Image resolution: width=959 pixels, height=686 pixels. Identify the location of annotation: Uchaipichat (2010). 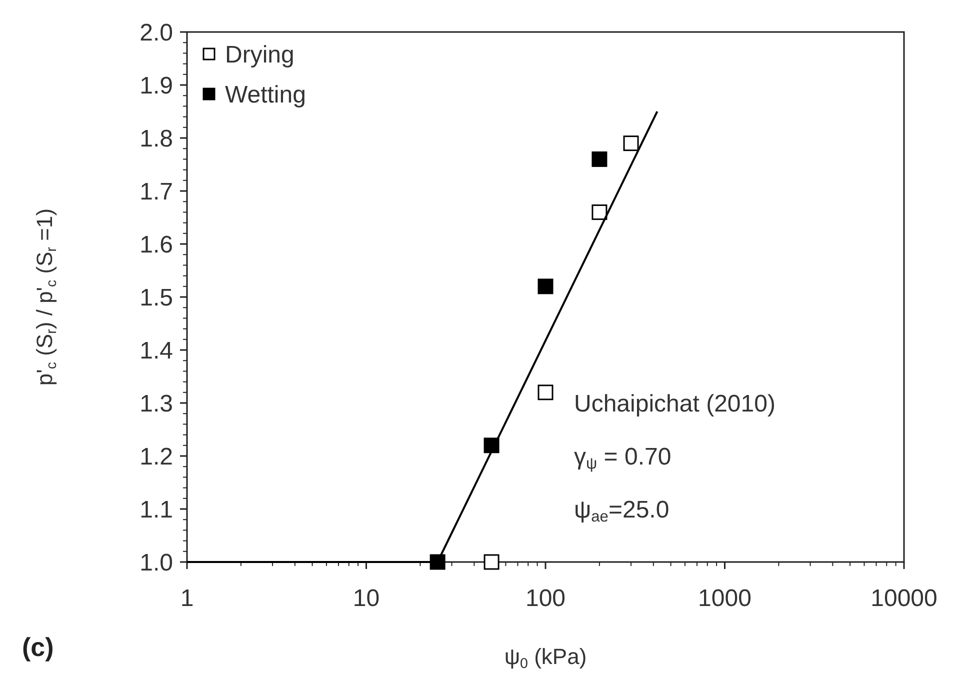
(675, 404).